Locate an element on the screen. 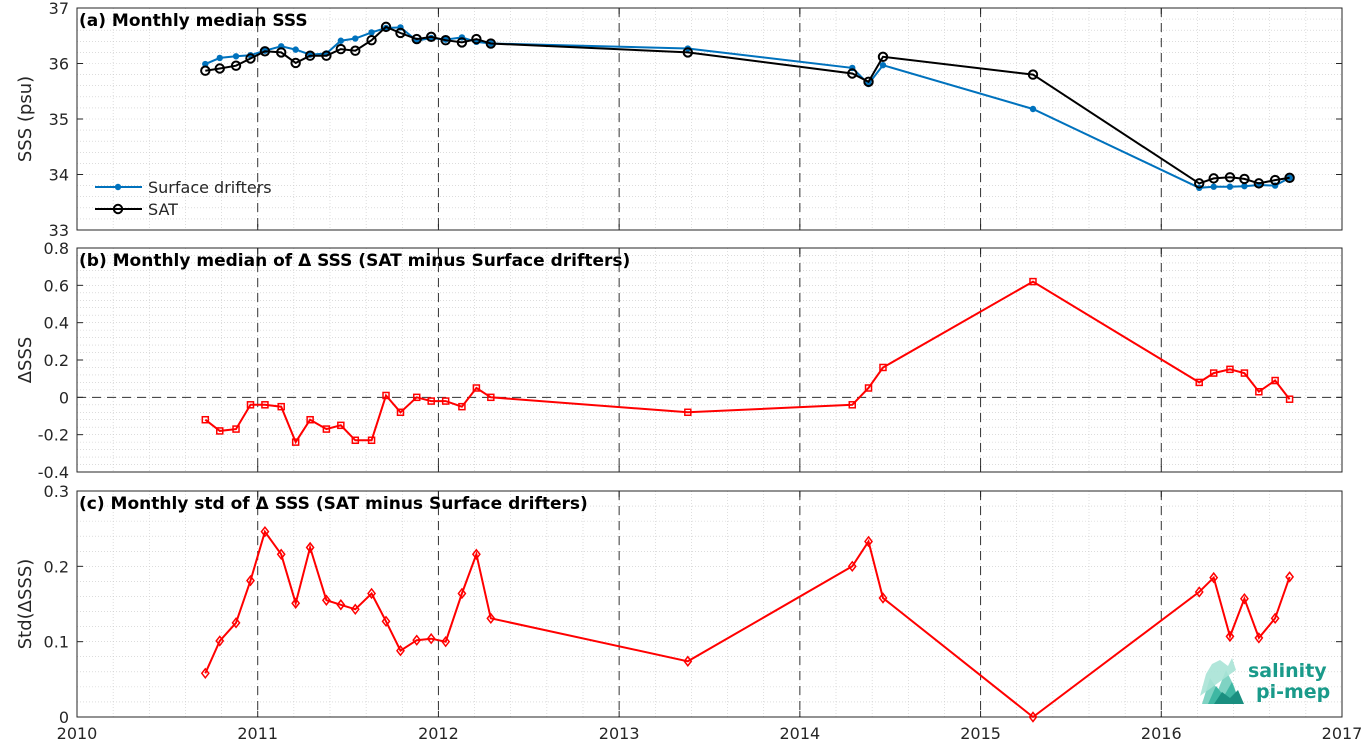 This screenshot has height=745, width=1363. x-tick-label: 2012 is located at coordinates (438, 733).